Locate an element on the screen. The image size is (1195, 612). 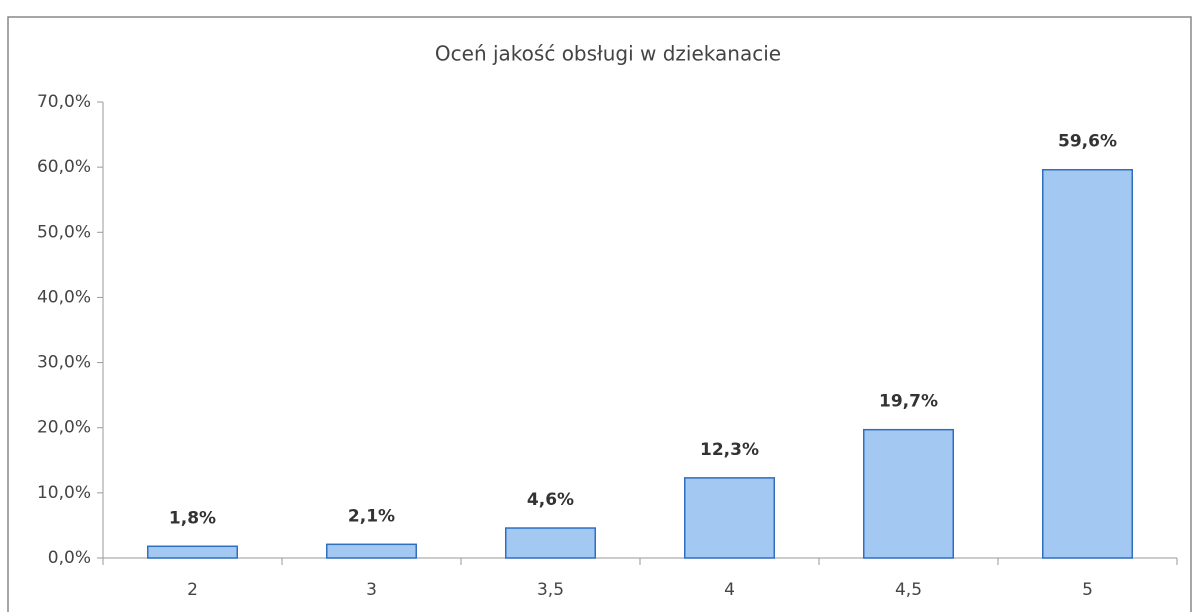
data-label: 19,7% is located at coordinates (908, 402).